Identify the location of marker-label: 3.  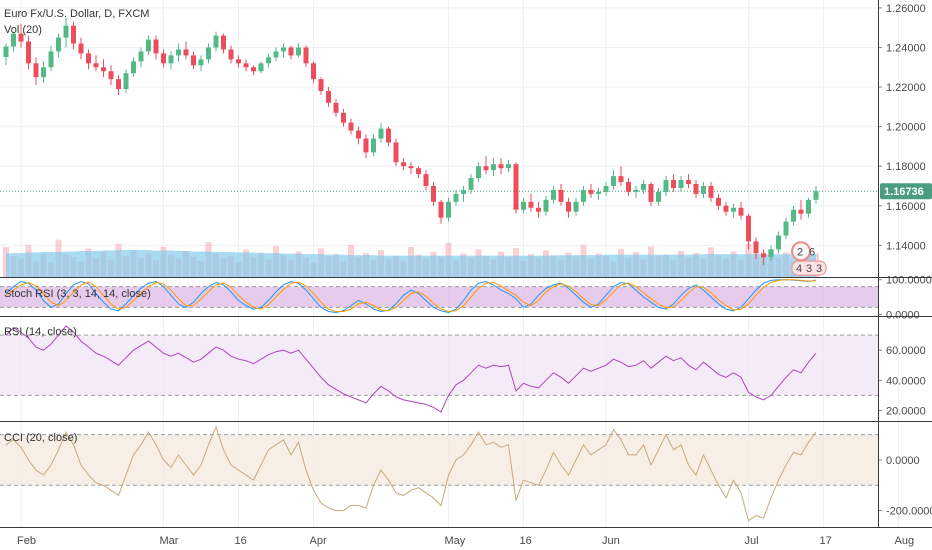
(809, 269).